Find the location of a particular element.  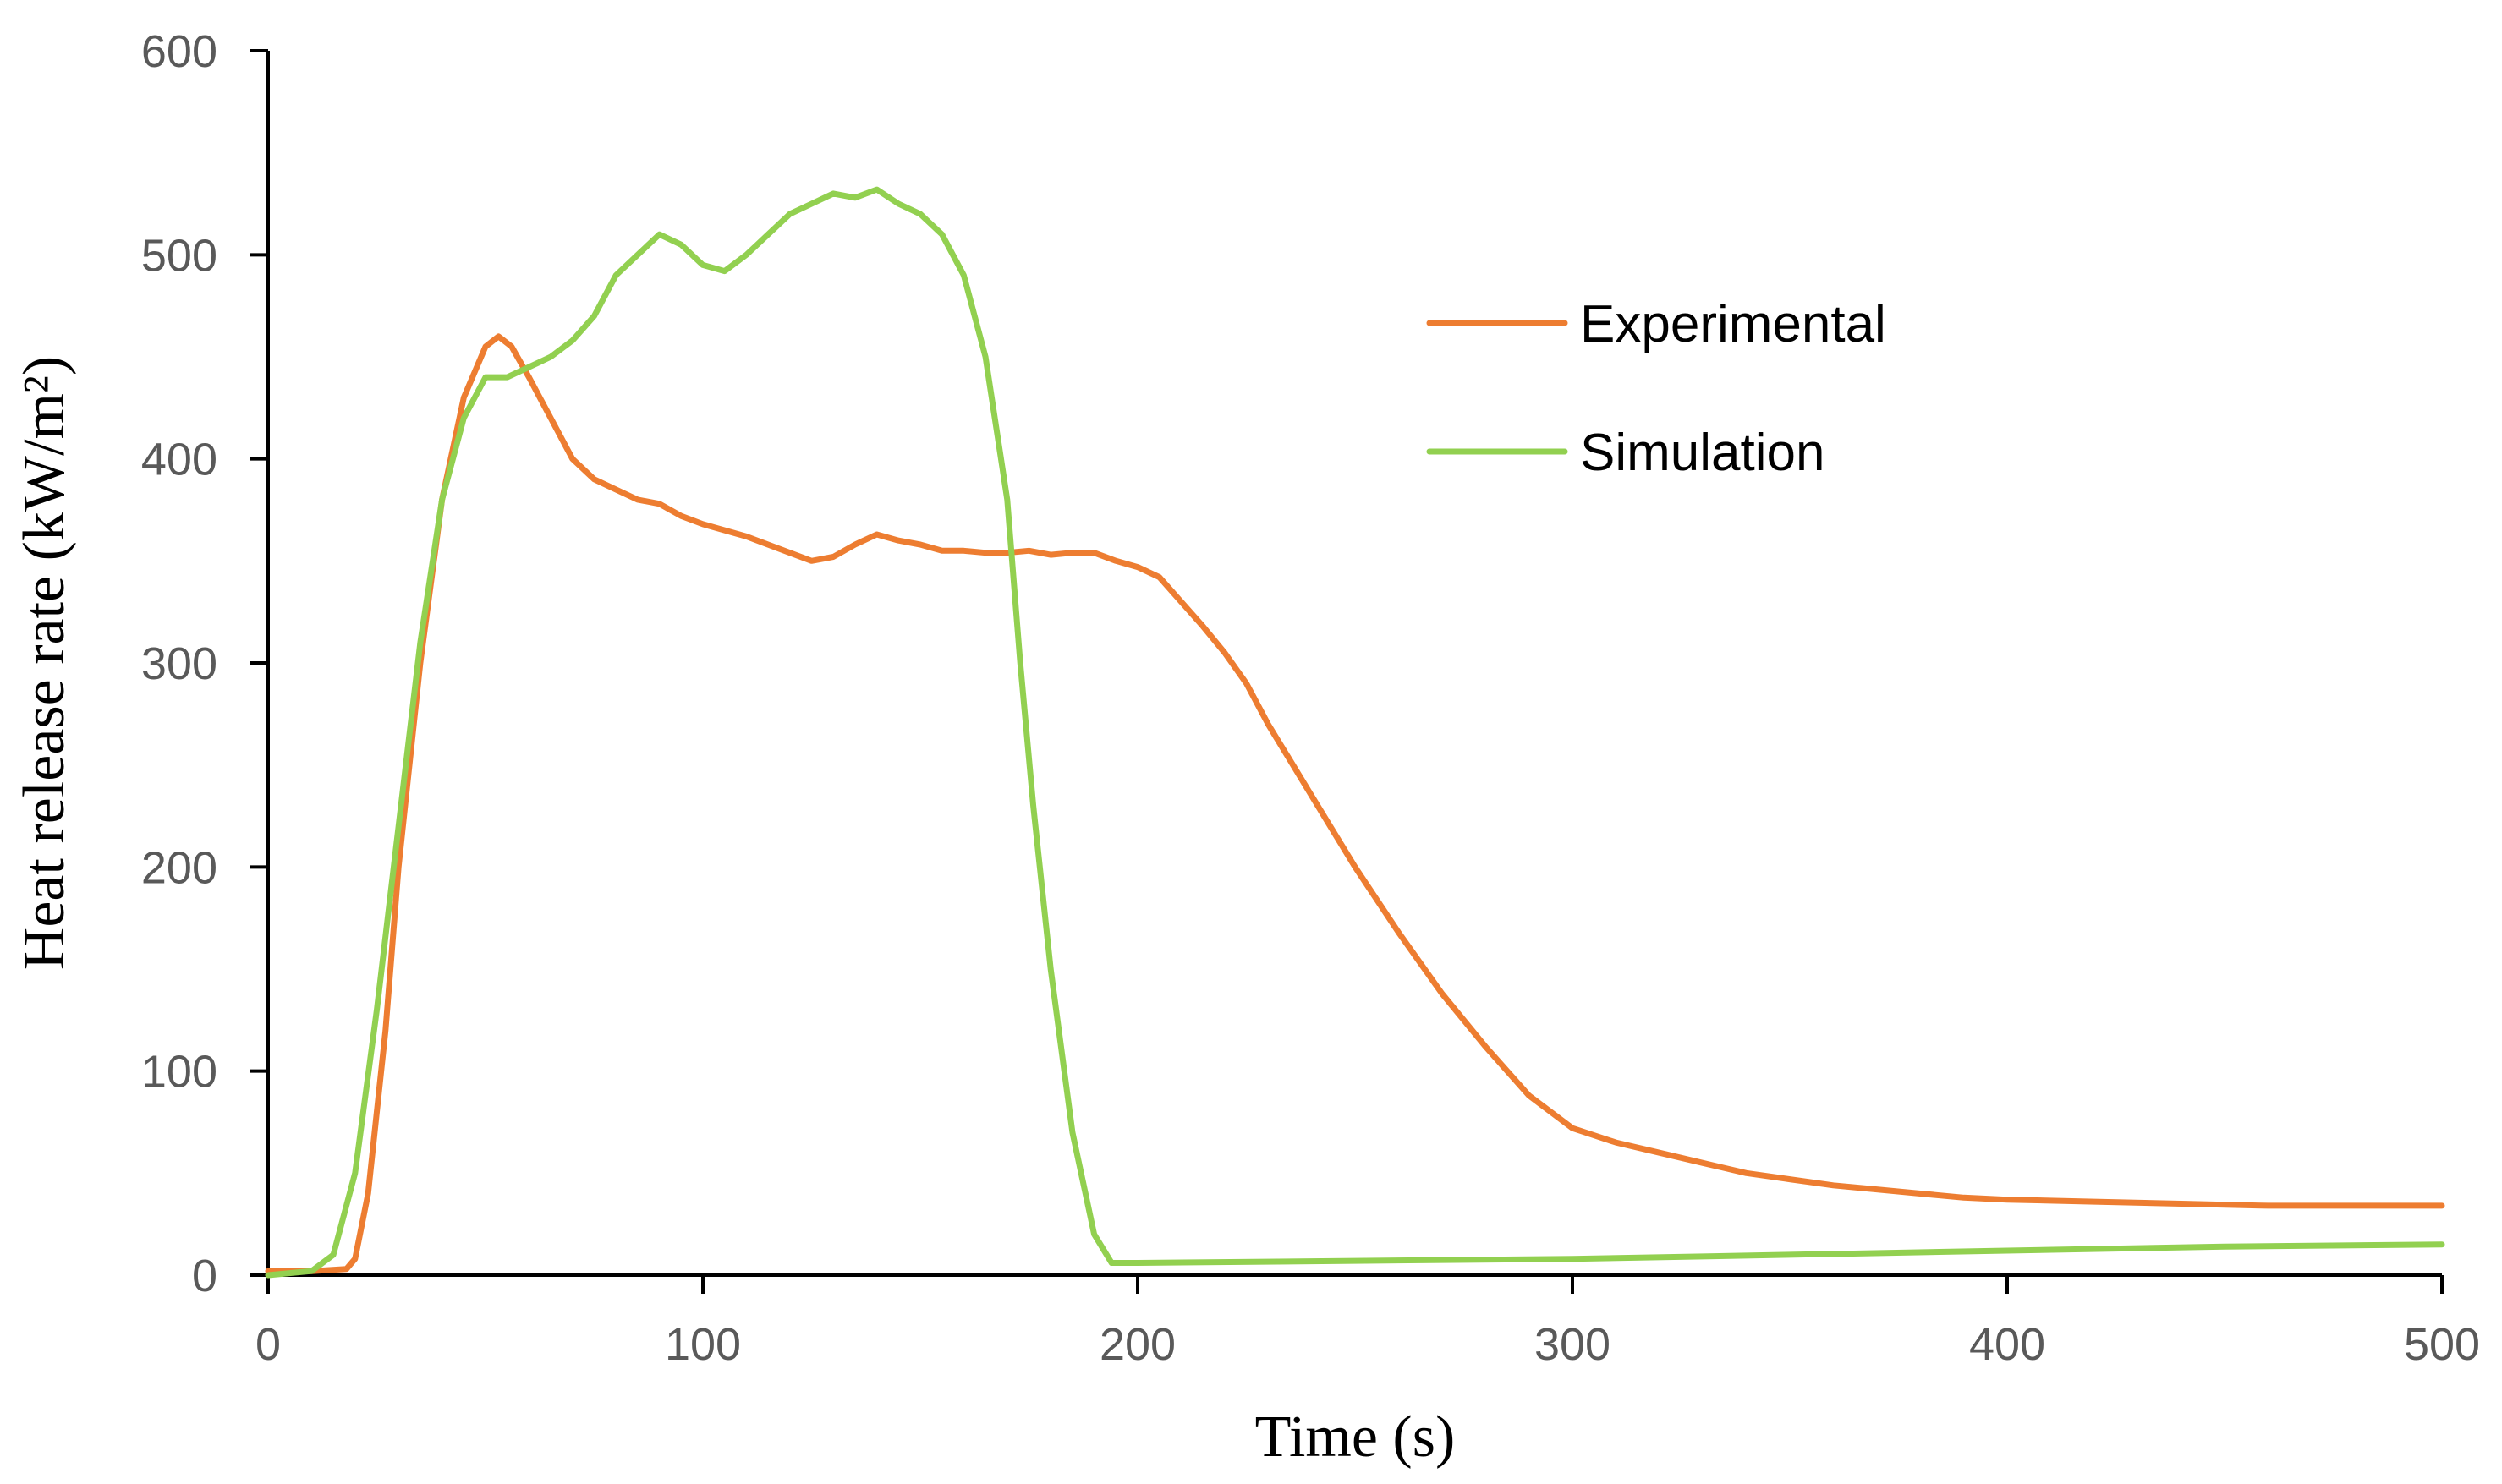

y-tick-label: 600 is located at coordinates (179, 51).